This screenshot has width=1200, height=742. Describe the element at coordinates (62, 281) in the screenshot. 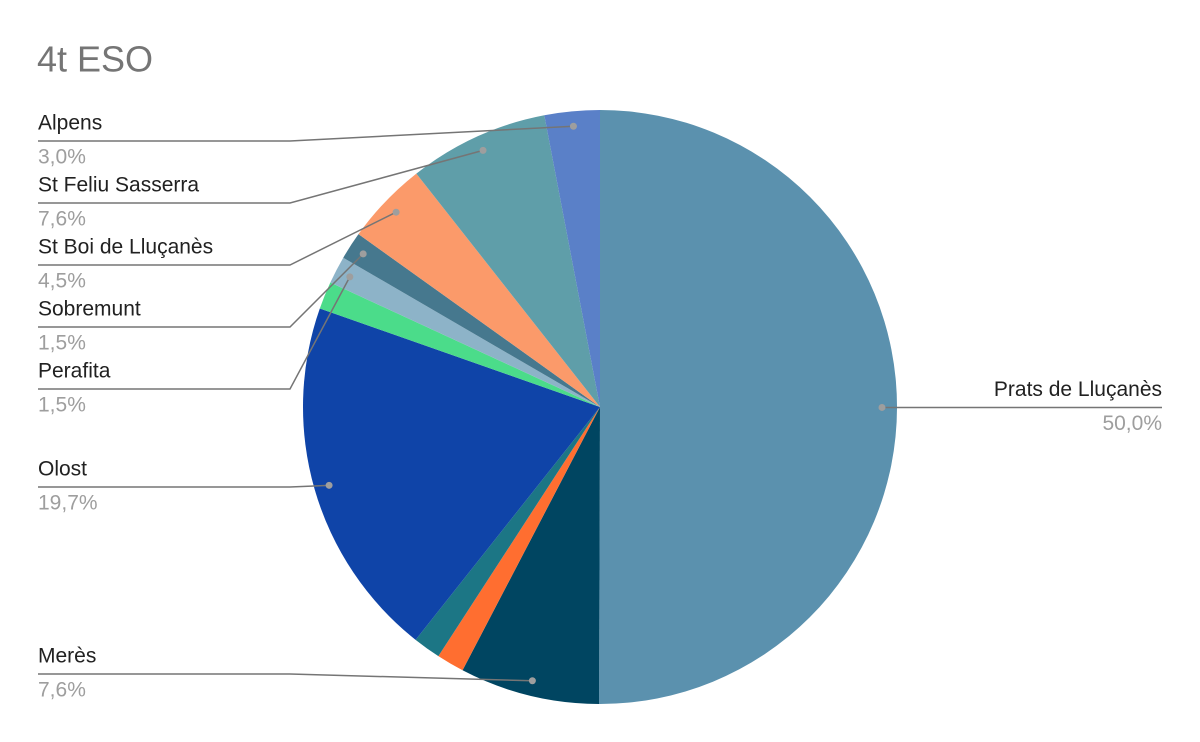

I see `slice-value: 4,5%` at that location.